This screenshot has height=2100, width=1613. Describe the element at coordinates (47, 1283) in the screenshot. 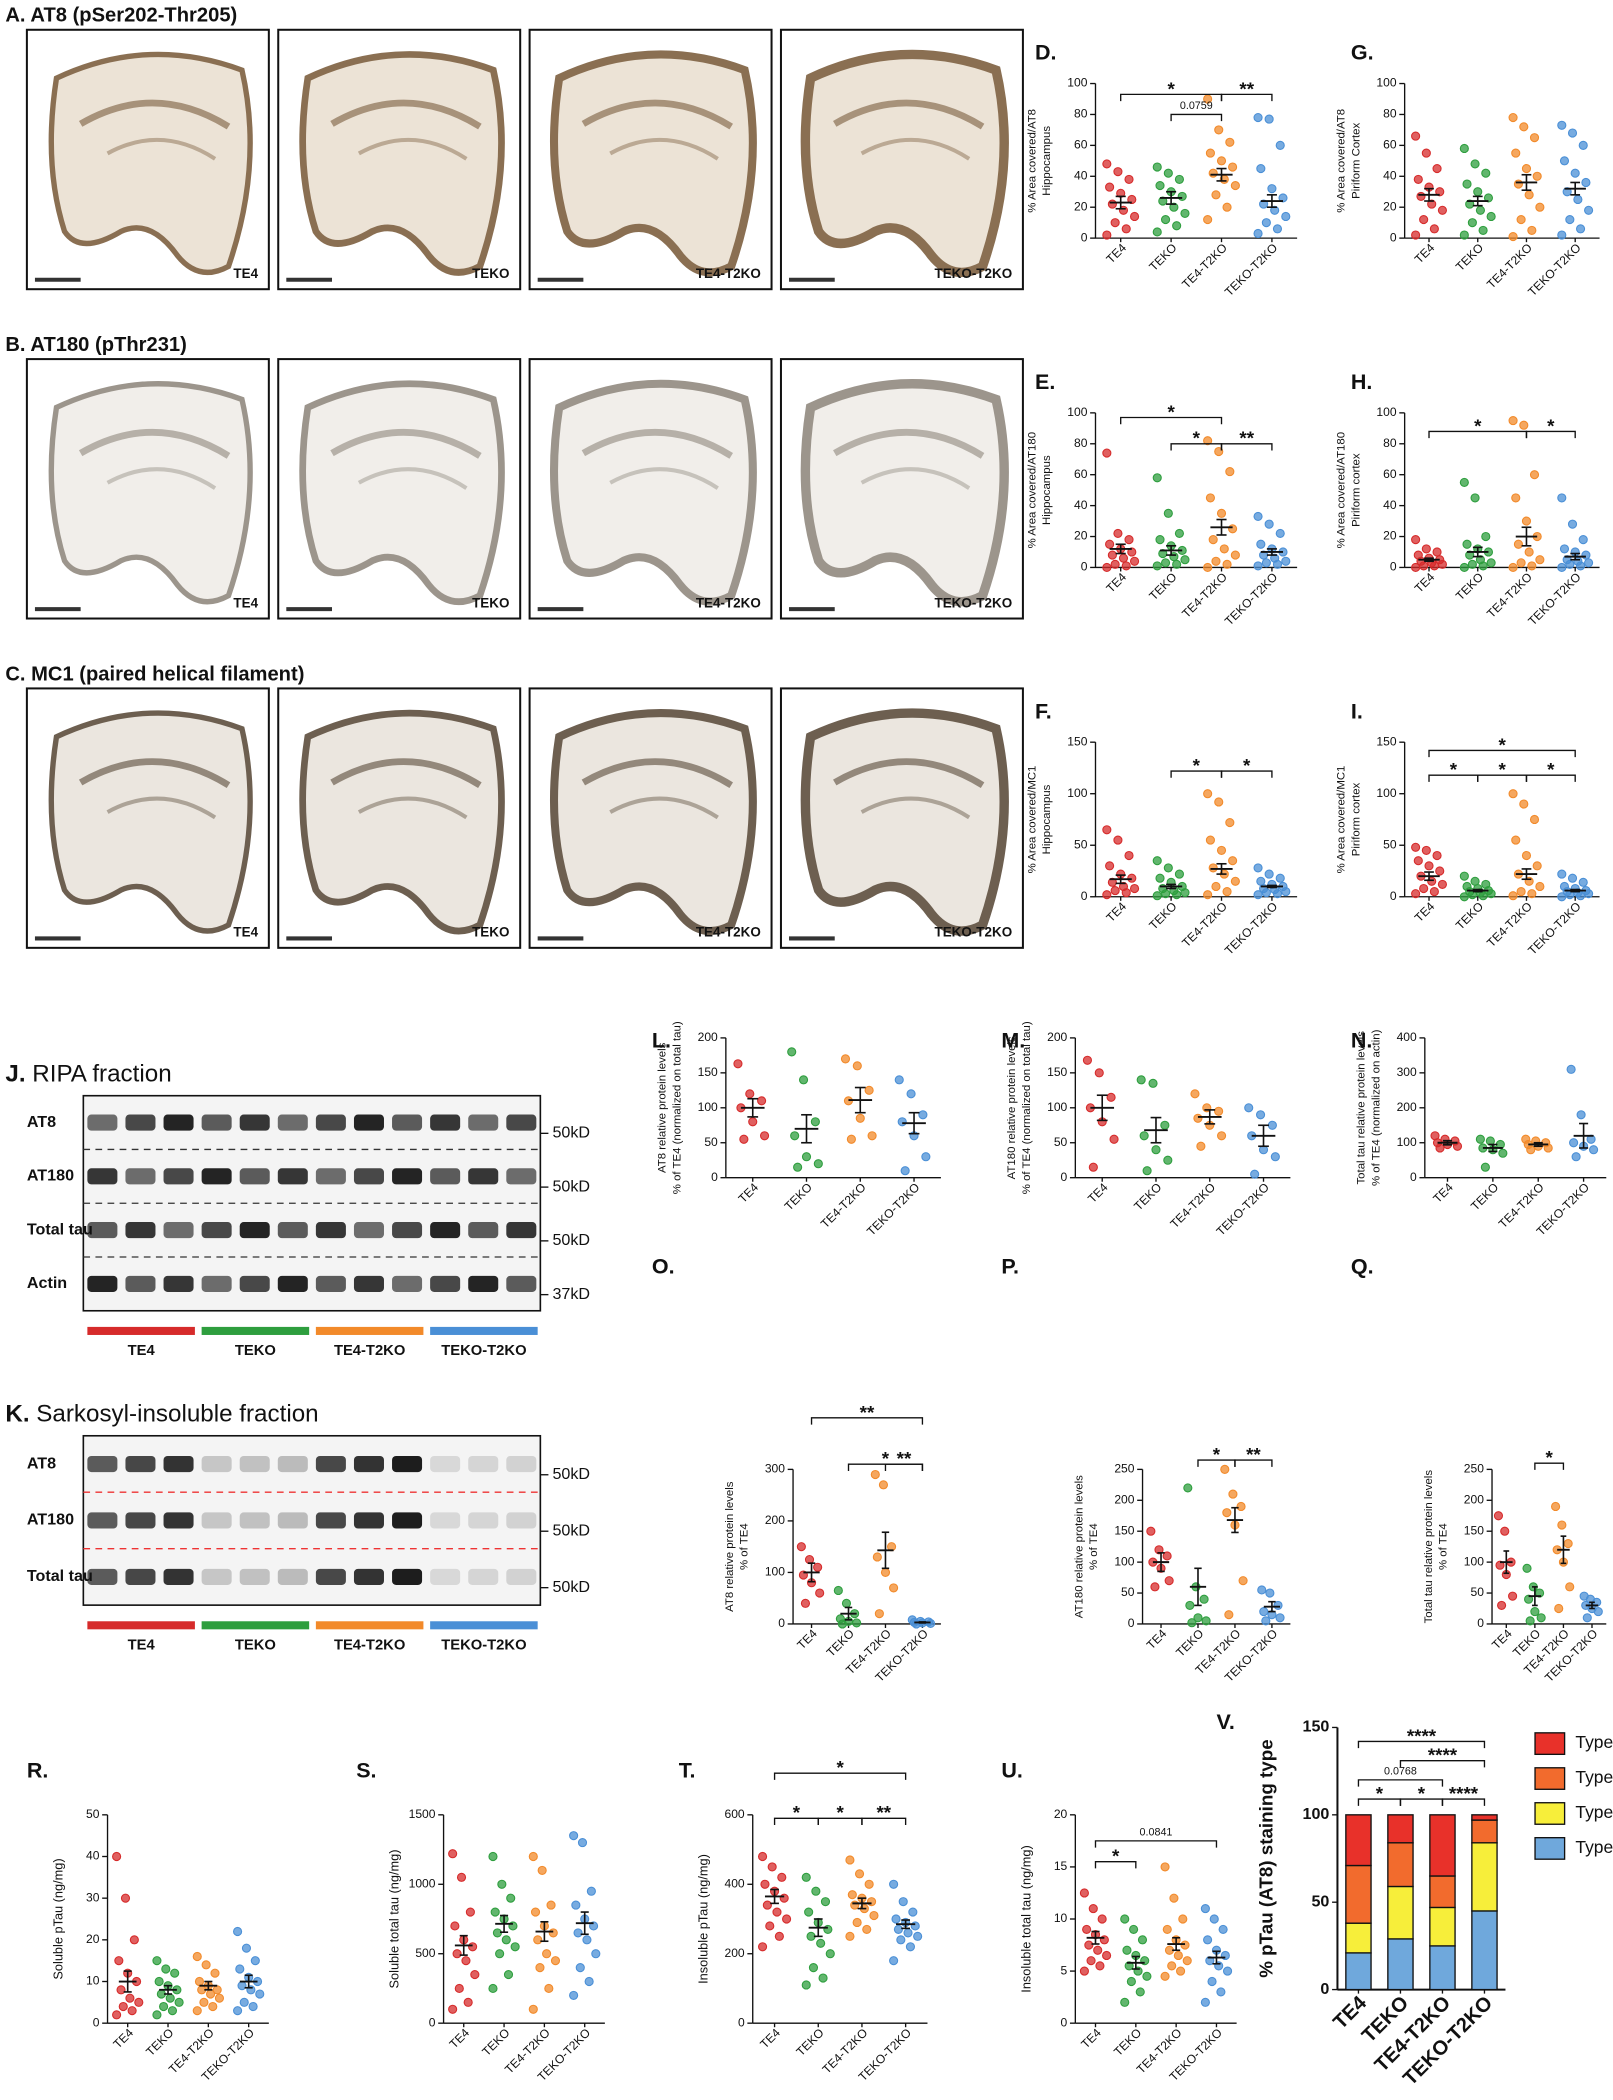

I see `blot-row-label: Actin` at that location.